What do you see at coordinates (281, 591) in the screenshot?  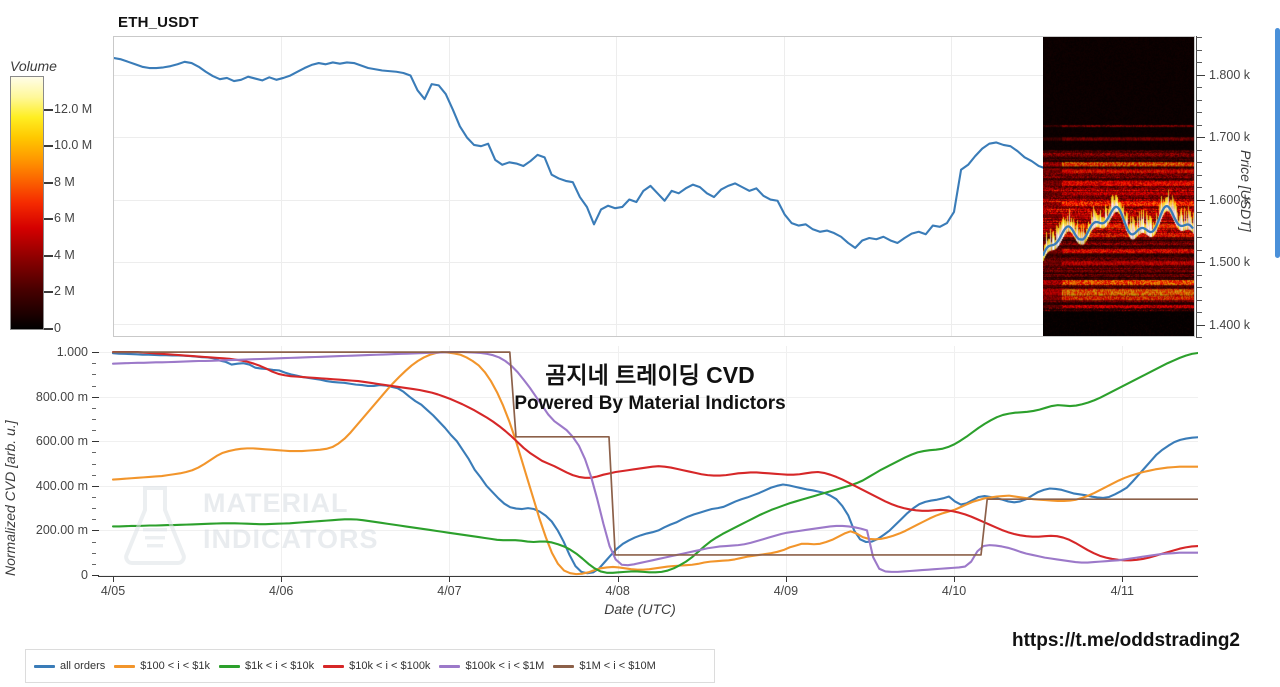 I see `x-axis-tick-label: 4/06` at bounding box center [281, 591].